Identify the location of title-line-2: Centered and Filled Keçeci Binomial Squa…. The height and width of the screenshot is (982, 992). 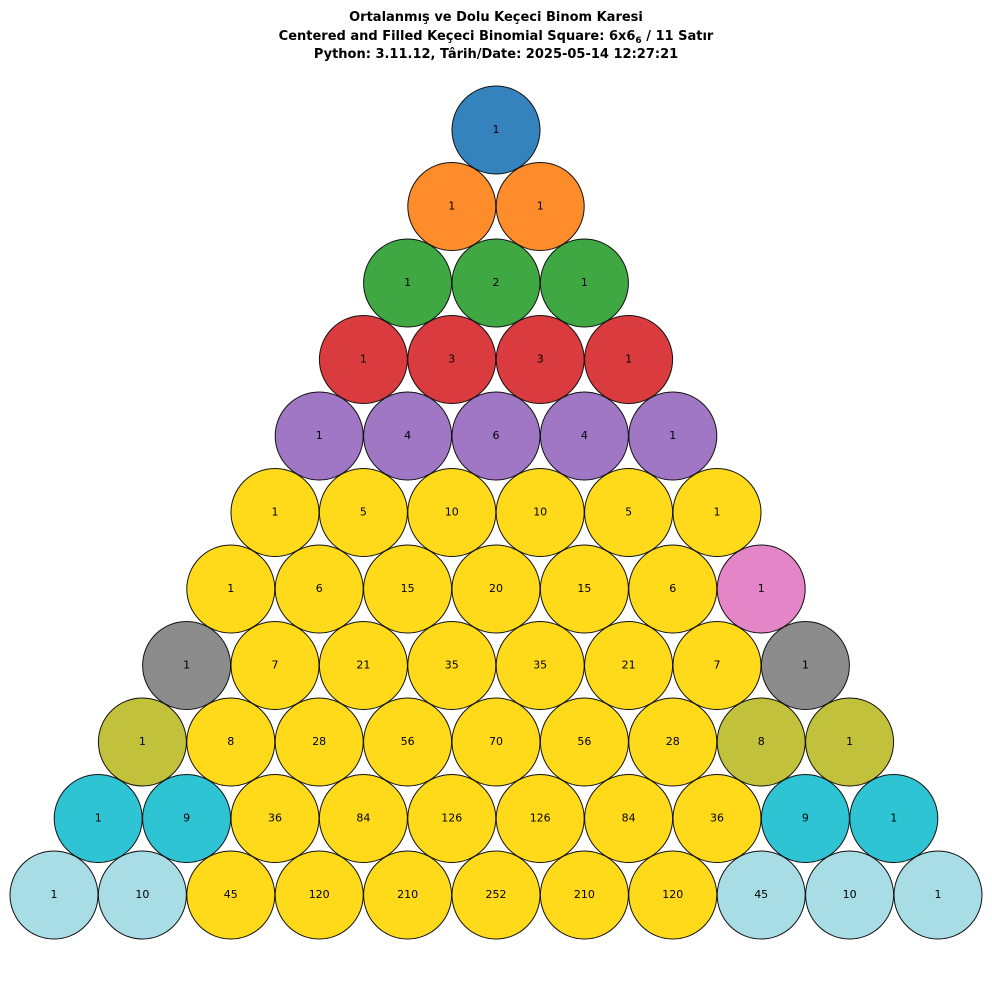
(496, 37).